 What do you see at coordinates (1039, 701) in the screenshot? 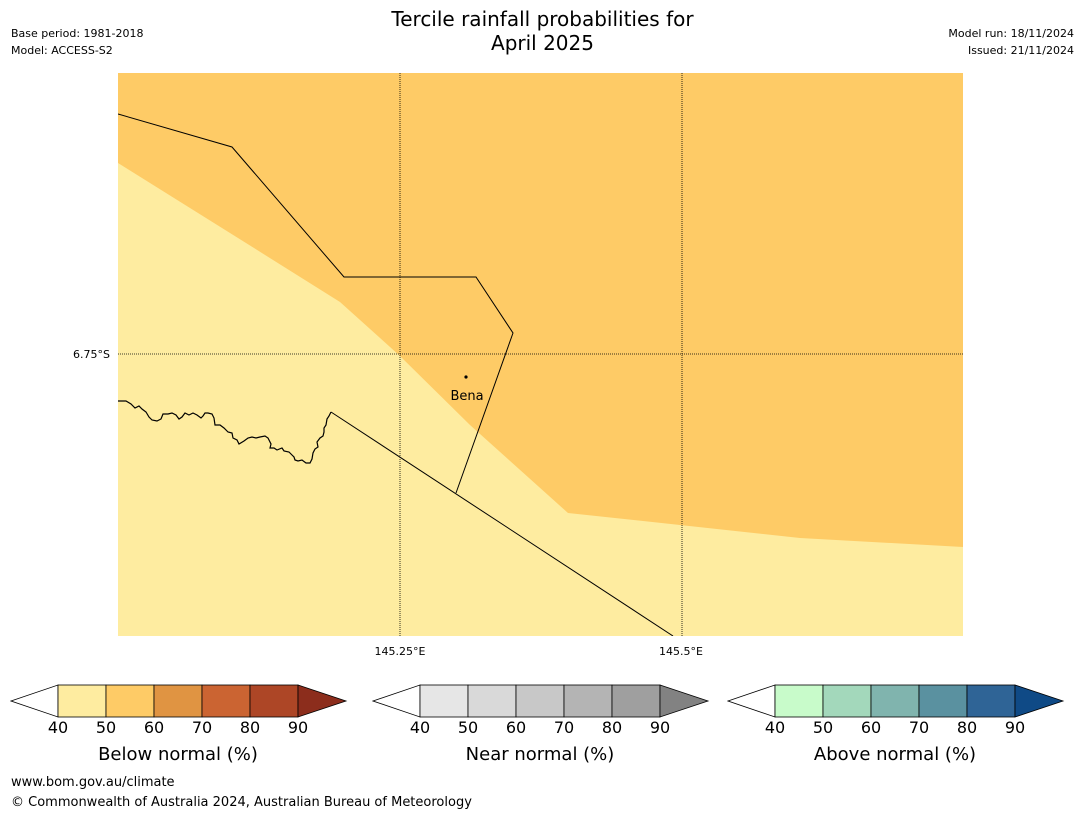
I see `above-normal-extend-high` at bounding box center [1039, 701].